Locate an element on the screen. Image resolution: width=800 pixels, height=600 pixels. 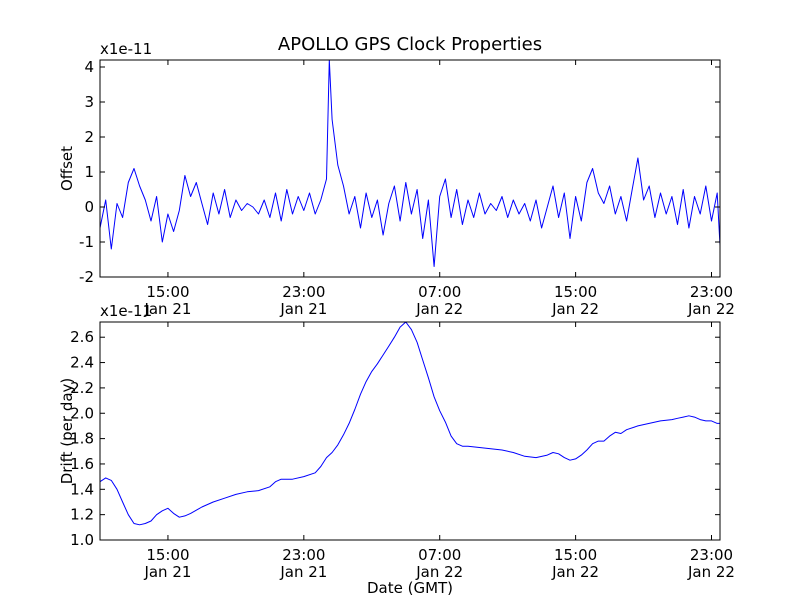
y-axis-label: Drift (per day) is located at coordinates (67, 431).